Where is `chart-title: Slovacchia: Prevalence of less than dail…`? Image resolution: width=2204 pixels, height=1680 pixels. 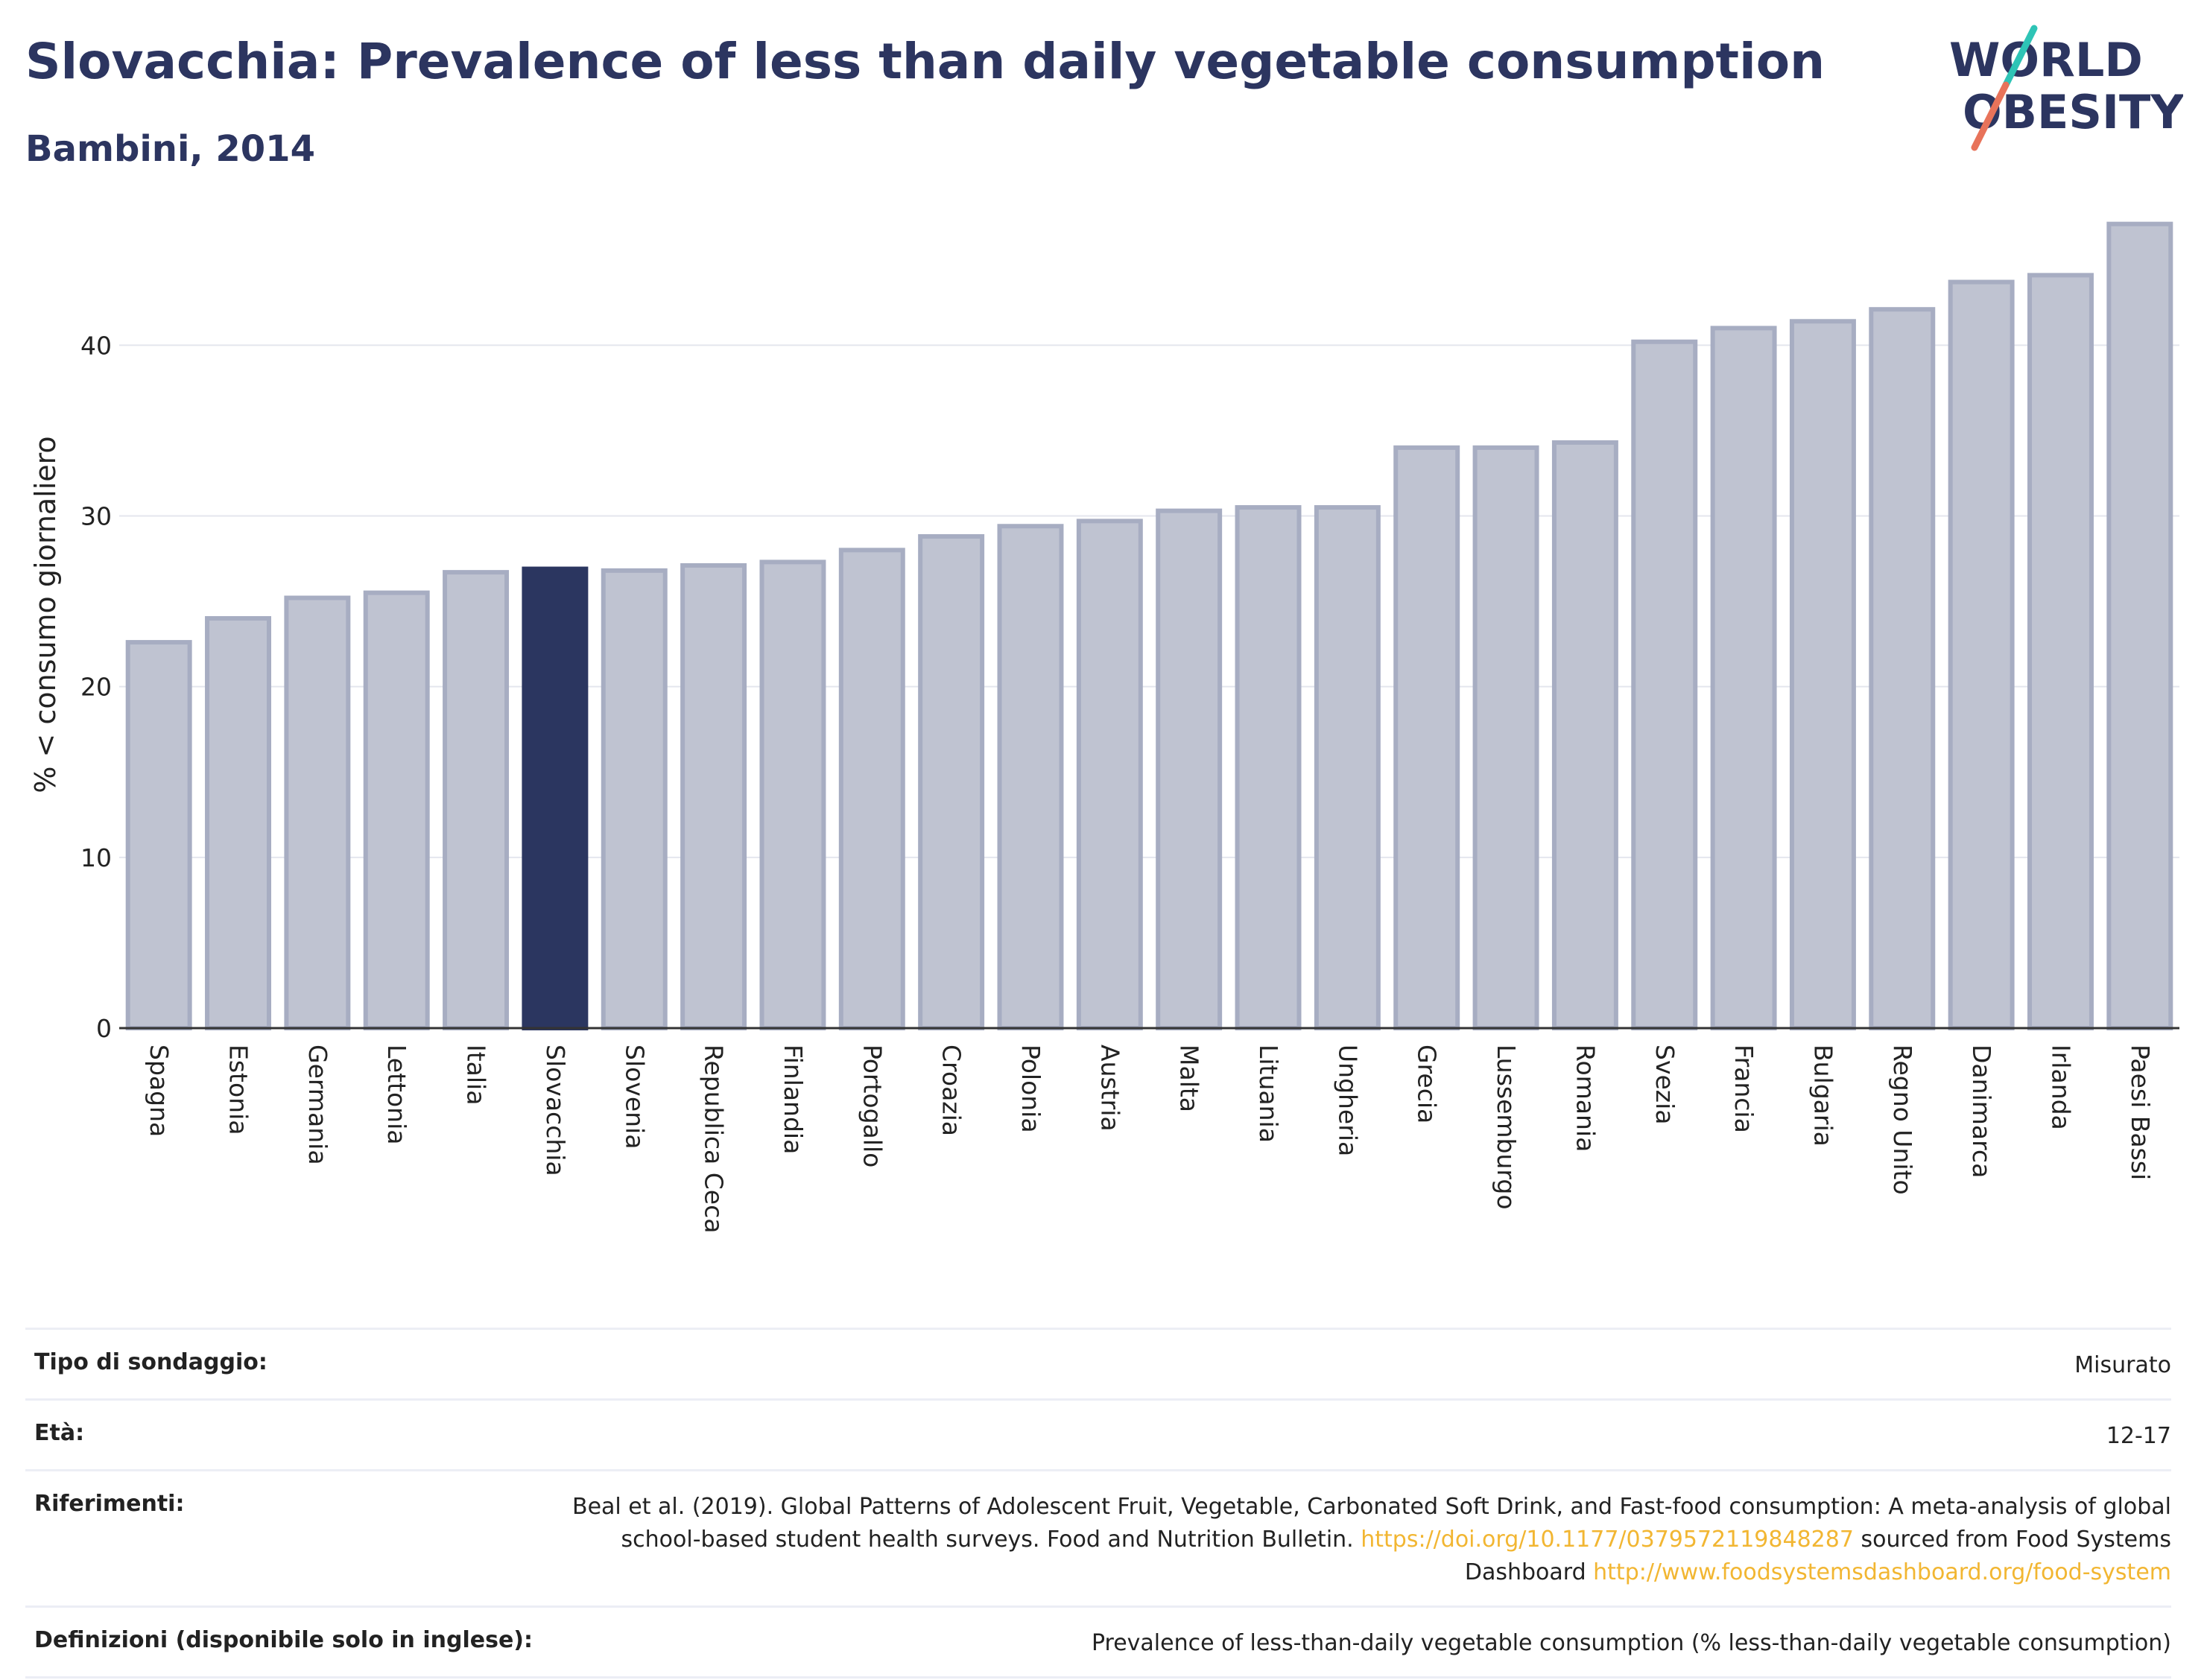
chart-title: Slovacchia: Prevalence of less than dail… is located at coordinates (925, 61).